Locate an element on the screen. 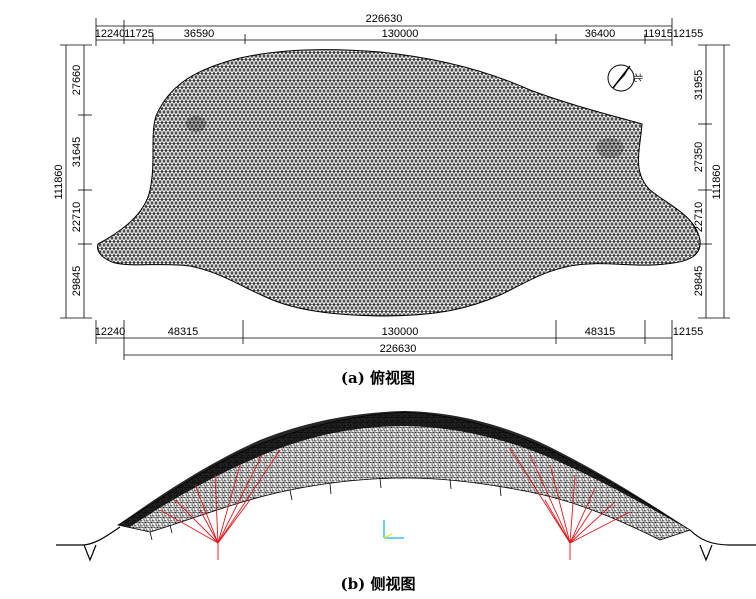 This screenshot has width=756, height=599. svg-text: 北 is located at coordinates (637, 77).